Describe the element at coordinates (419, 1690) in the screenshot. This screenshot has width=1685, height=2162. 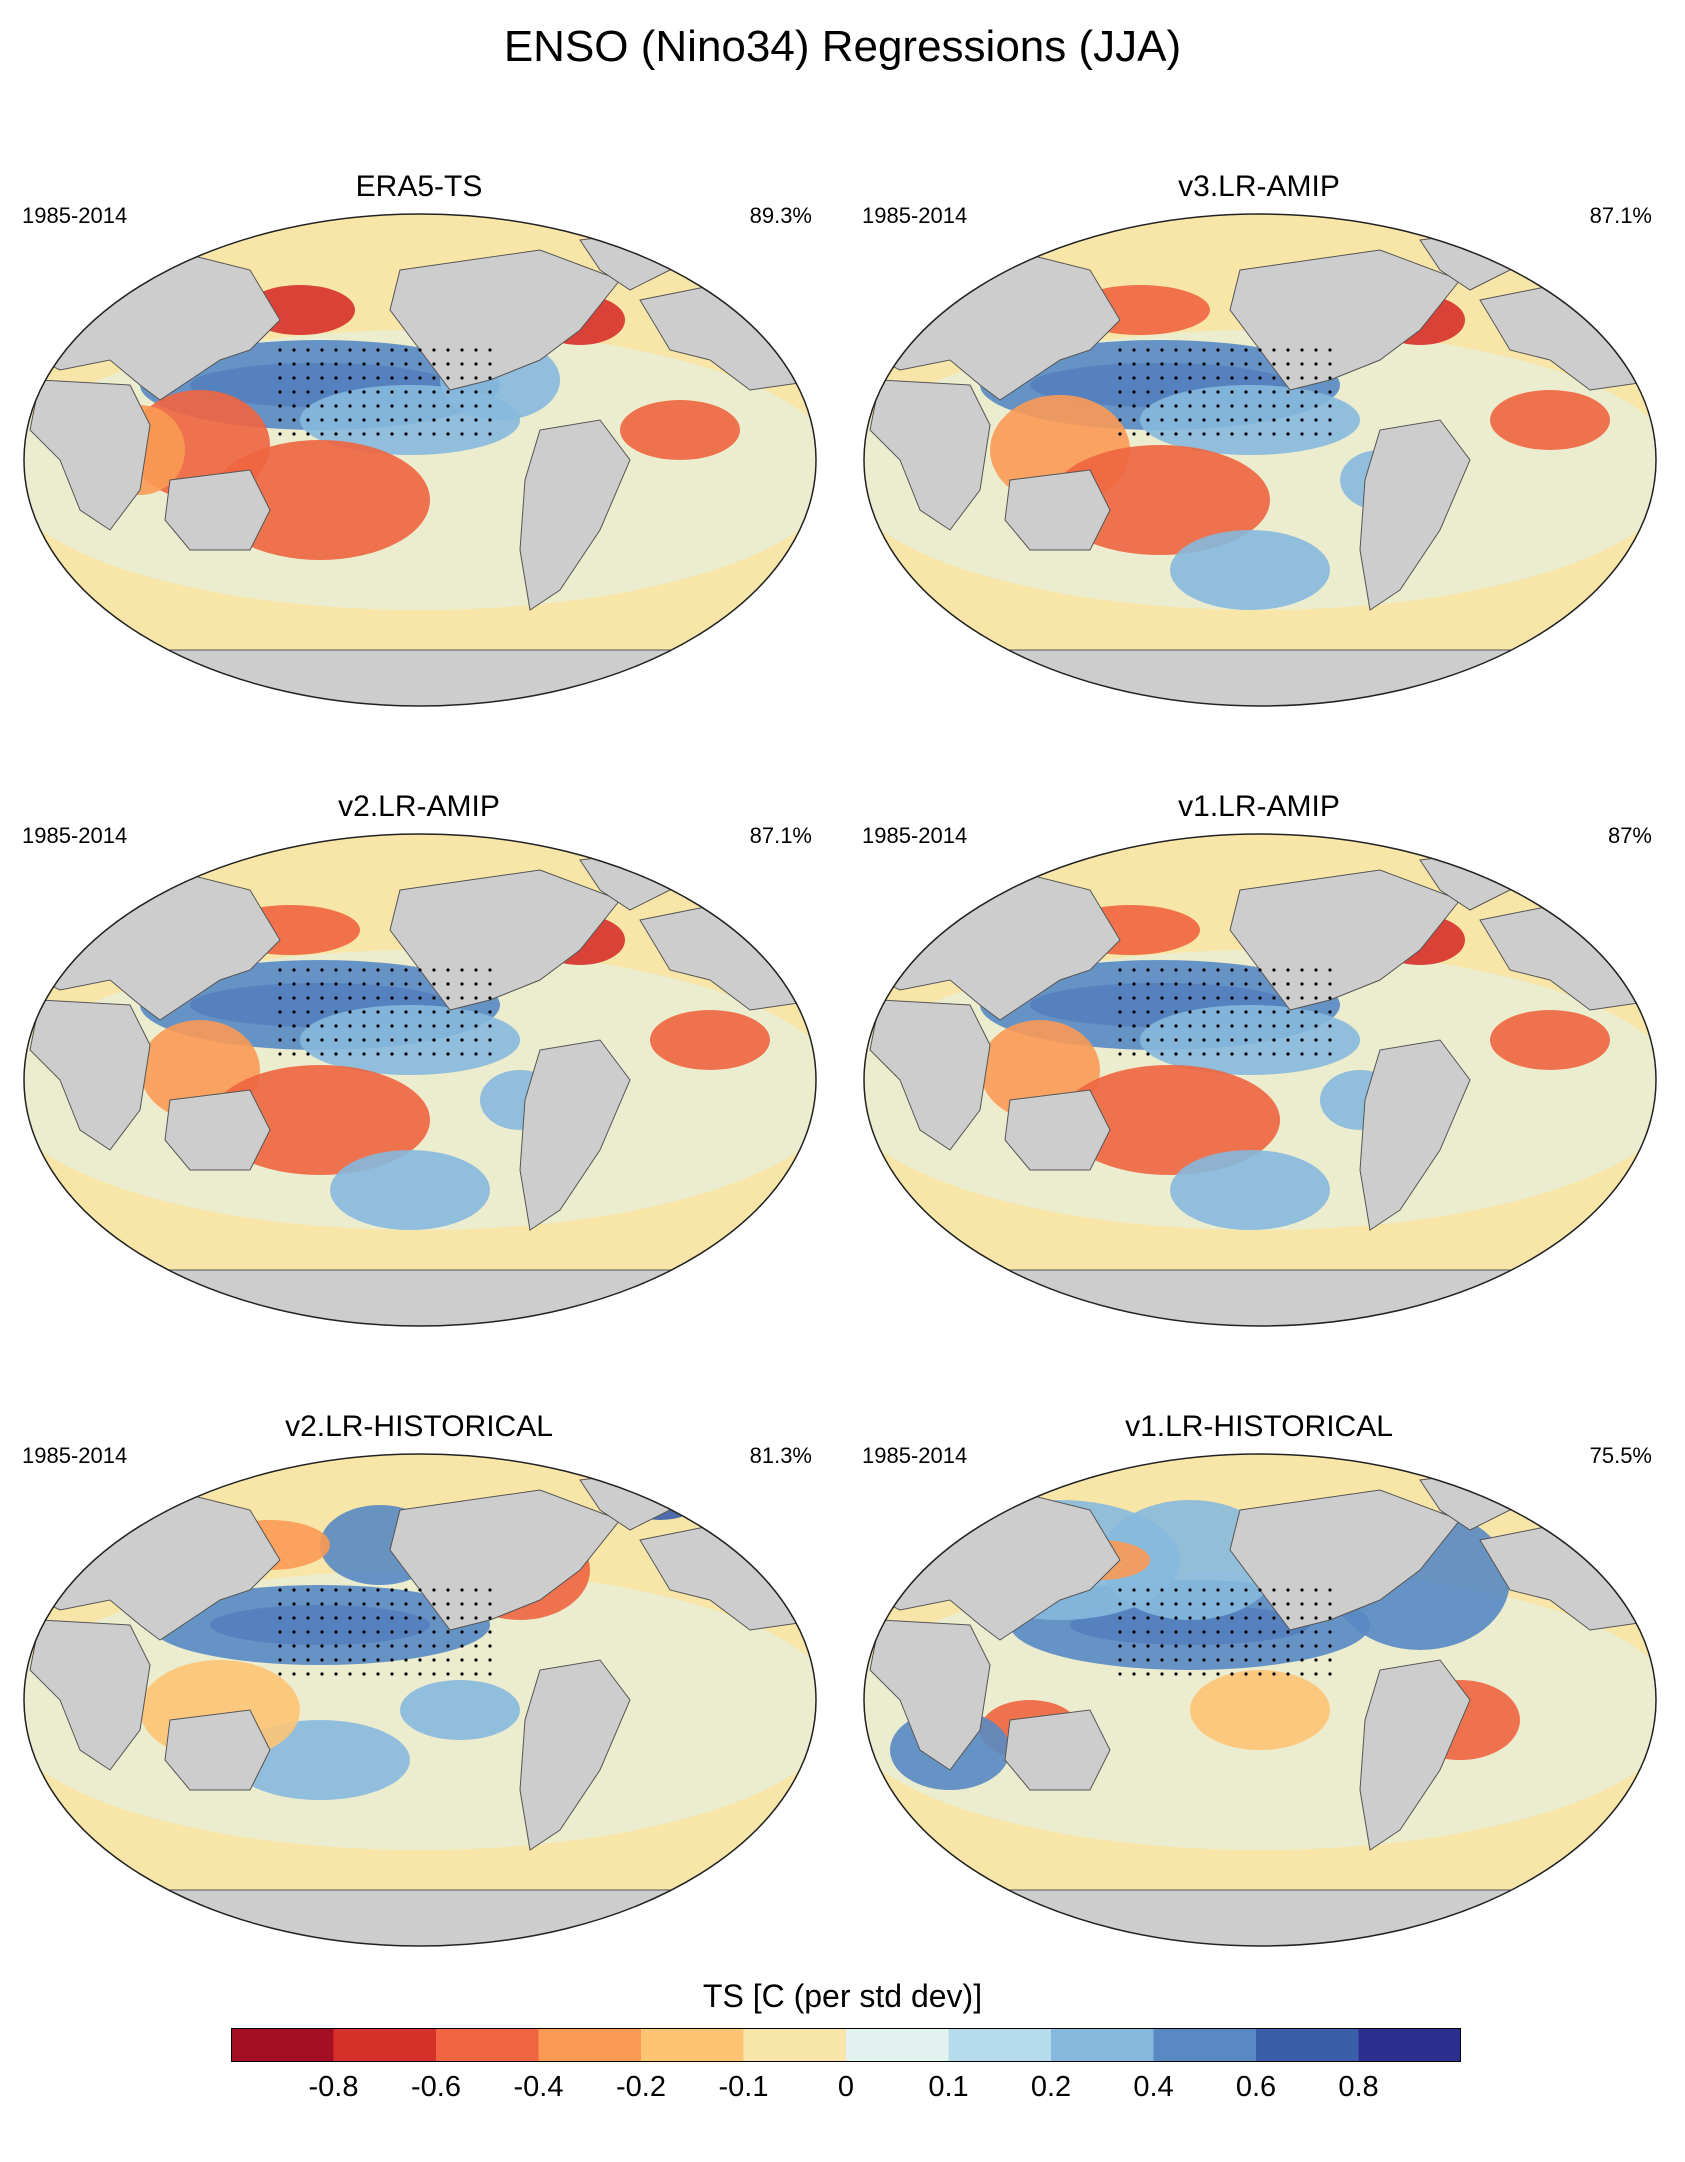
I see `panel-v2-lr-historical: v2.LR-HISTORICAL 1985-2014 81.3%` at that location.